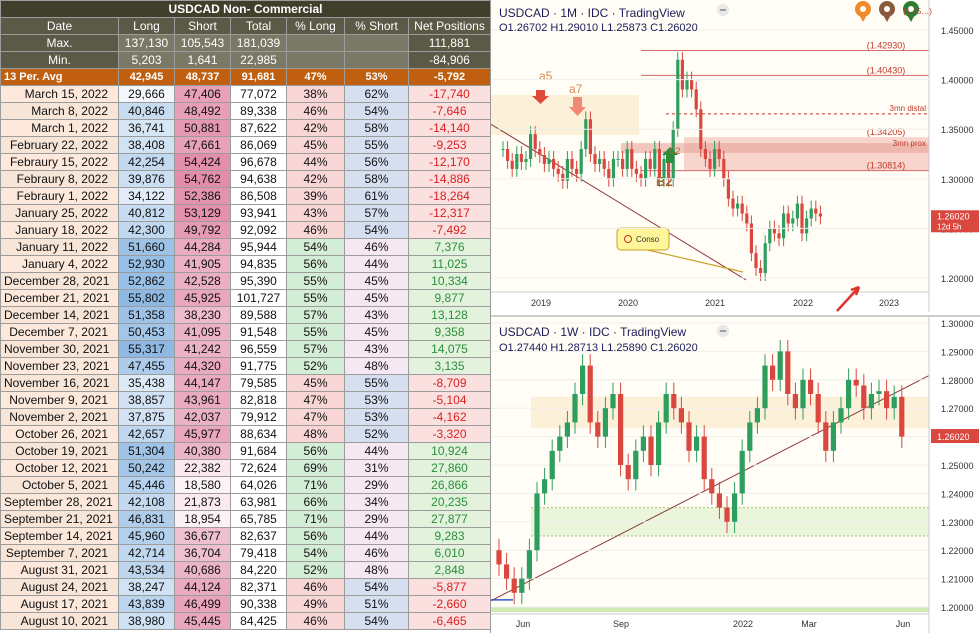 The image size is (980, 633). What do you see at coordinates (202, 570) in the screenshot?
I see `cell-short: 40,686` at bounding box center [202, 570].